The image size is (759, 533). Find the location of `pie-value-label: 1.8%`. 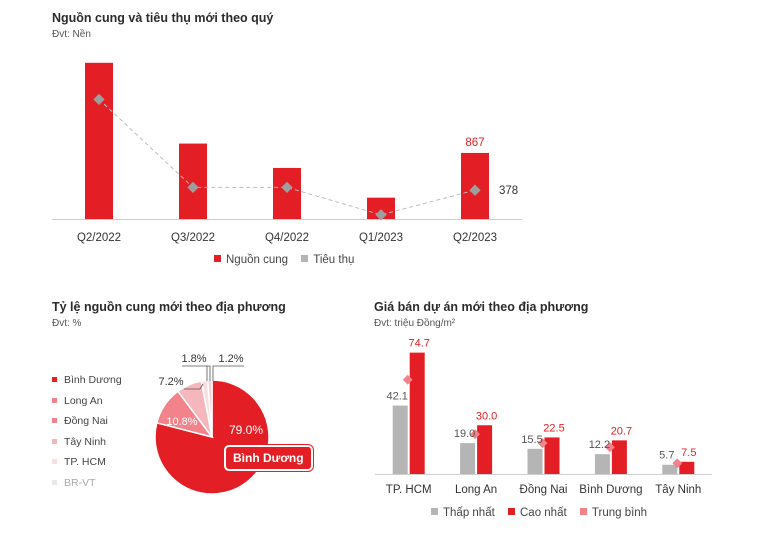

pie-value-label: 1.8% is located at coordinates (193, 359).